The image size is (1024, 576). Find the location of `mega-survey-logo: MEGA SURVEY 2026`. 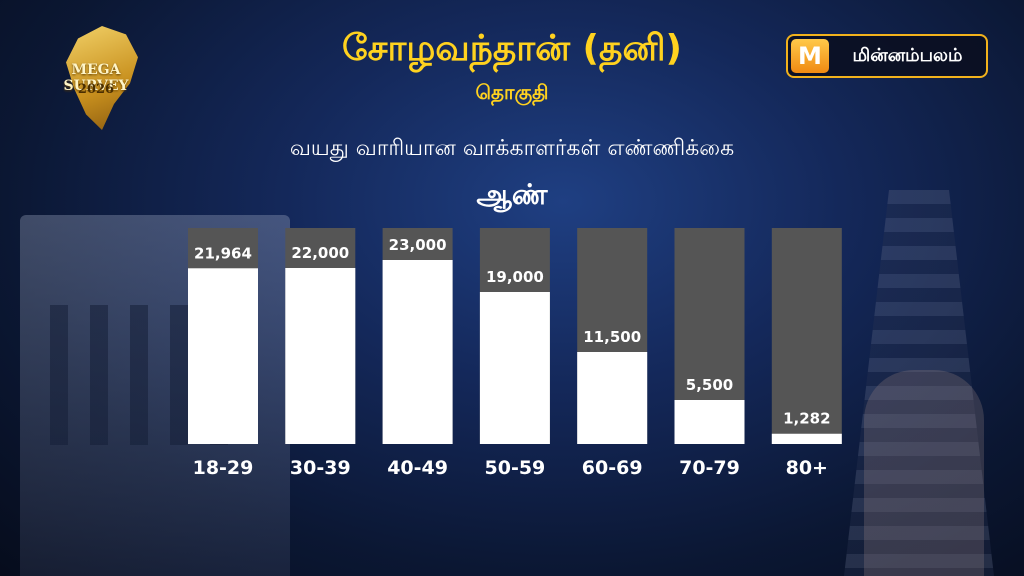

mega-survey-logo: MEGA SURVEY 2026 is located at coordinates (96, 79).